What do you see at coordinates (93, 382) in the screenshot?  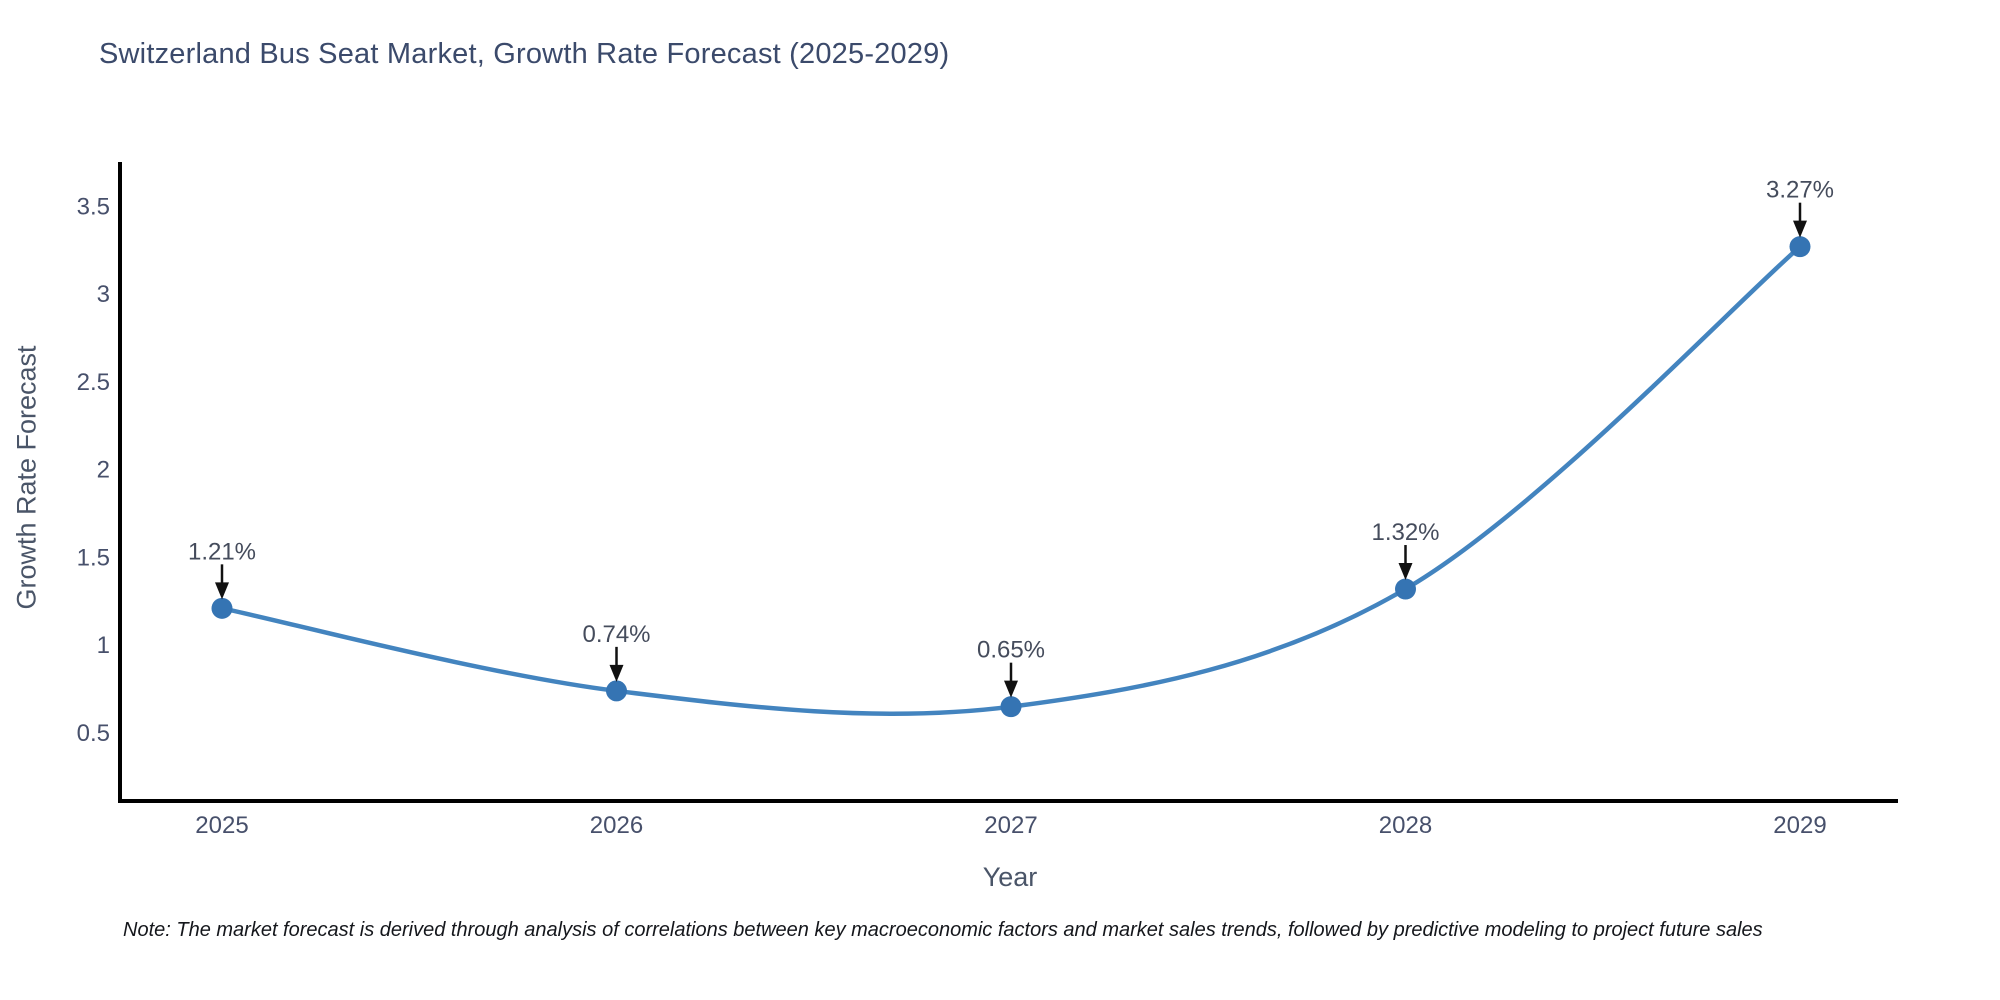 I see `y-tick-label: 2.5` at bounding box center [93, 382].